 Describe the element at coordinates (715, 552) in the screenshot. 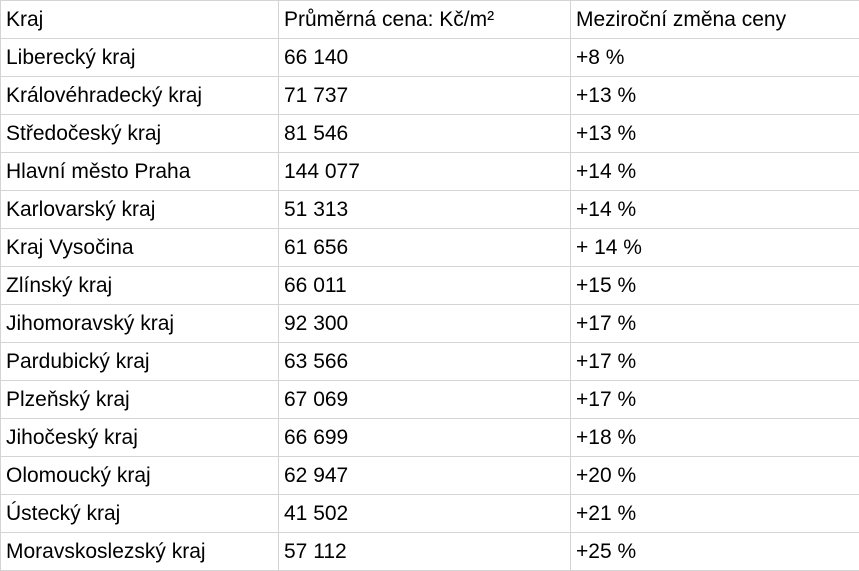

I see `cell: +25 %` at that location.